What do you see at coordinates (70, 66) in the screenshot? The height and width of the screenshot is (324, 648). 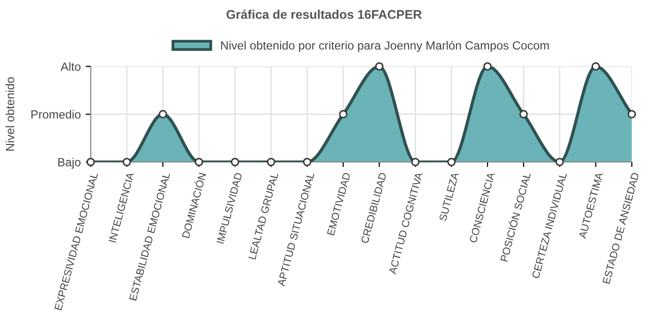 I see `category-label: Alto` at bounding box center [70, 66].